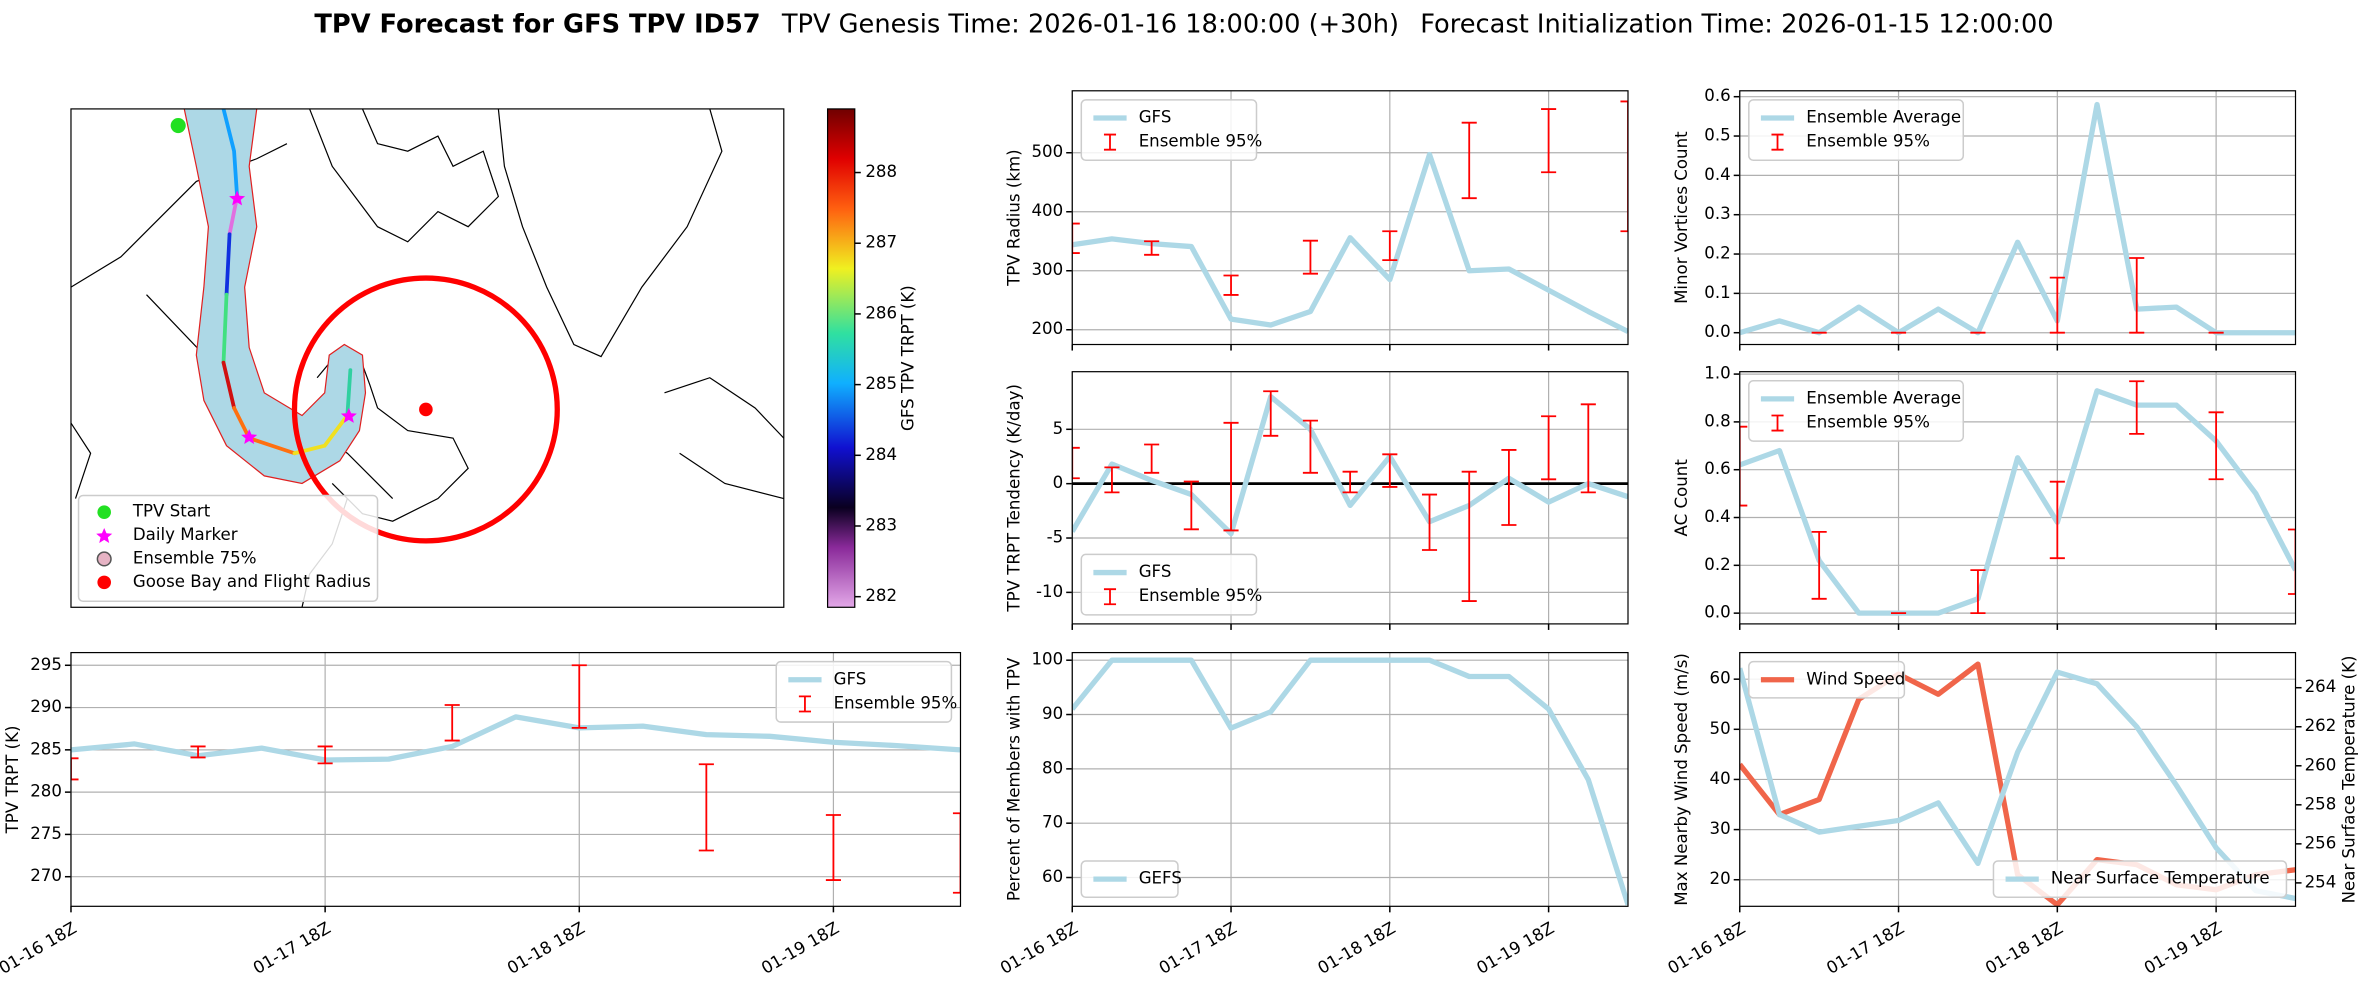 The width and height of the screenshot is (2368, 982). Describe the element at coordinates (46, 664) in the screenshot. I see `y-tick-label: 295` at that location.